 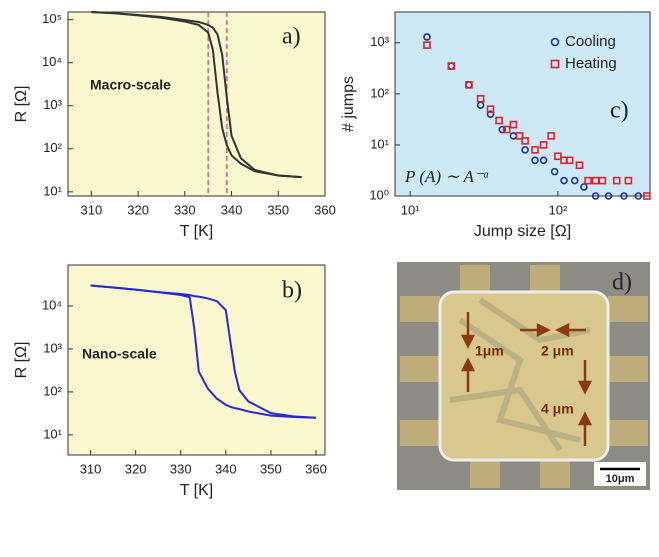 What do you see at coordinates (558, 209) in the screenshot?
I see `x-tick-label: 10²` at bounding box center [558, 209].